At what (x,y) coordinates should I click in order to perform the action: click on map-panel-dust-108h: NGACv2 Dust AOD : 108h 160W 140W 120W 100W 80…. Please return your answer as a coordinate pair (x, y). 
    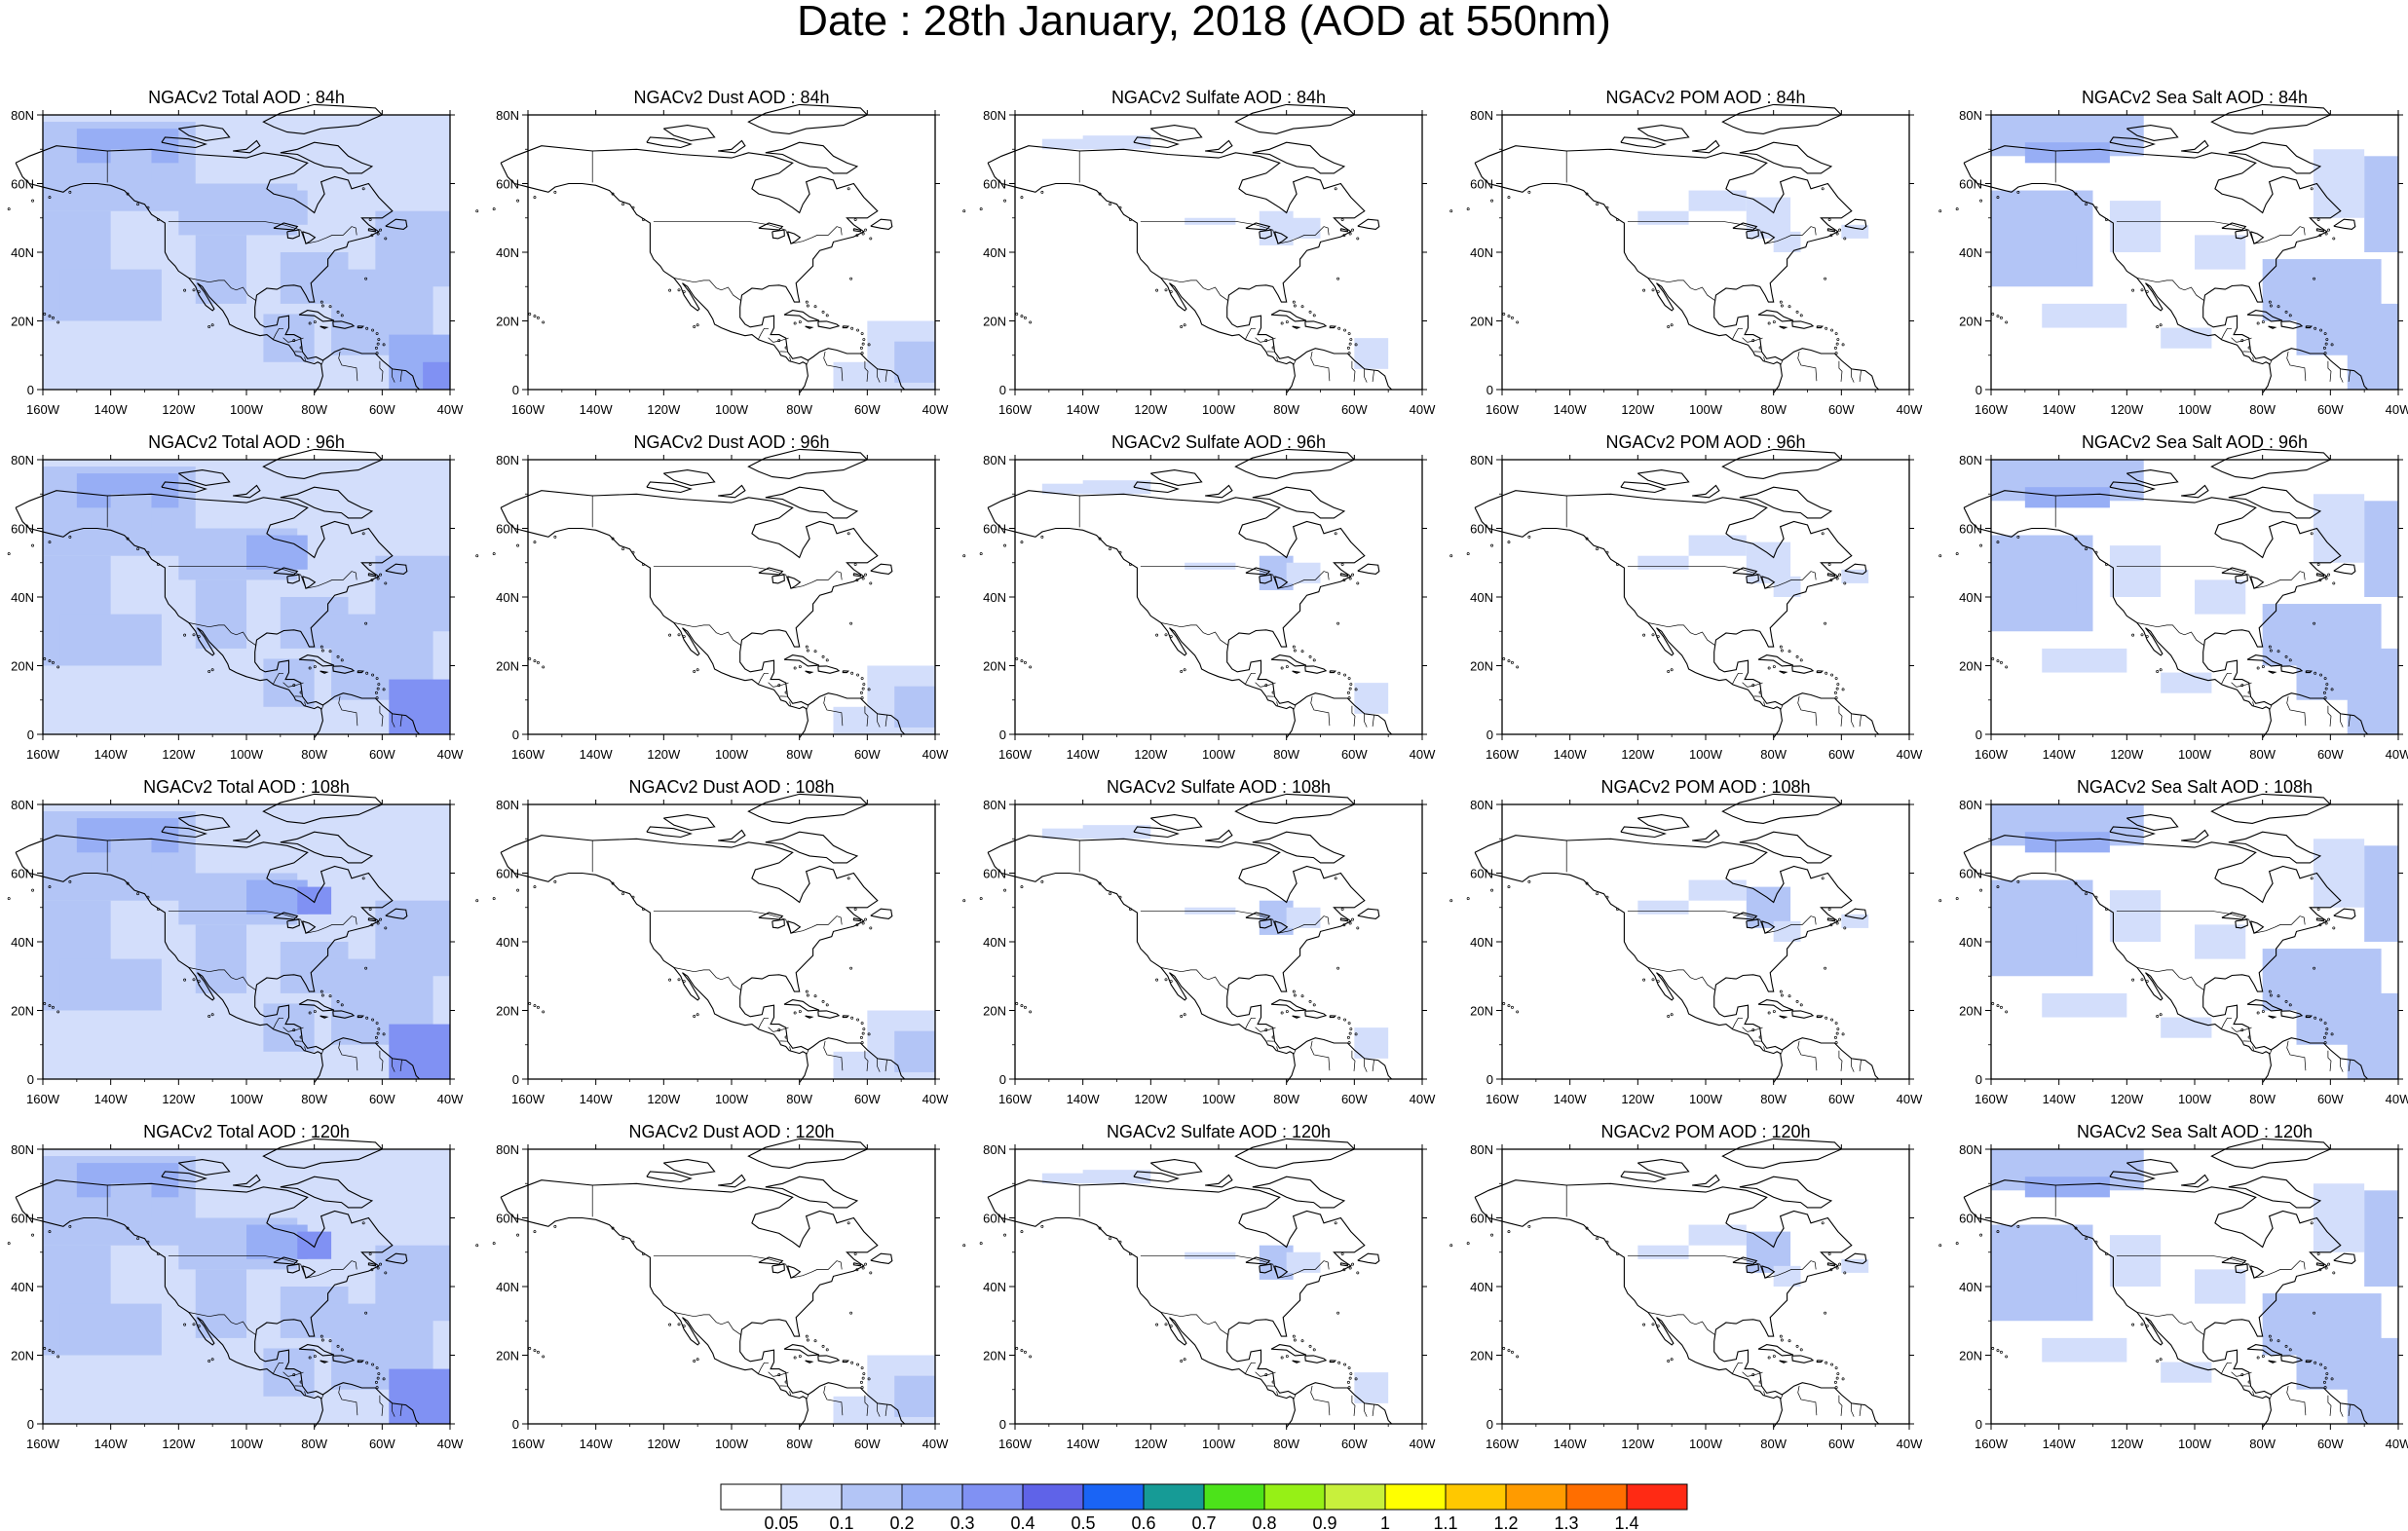
    Looking at the image, I should click on (722, 948).